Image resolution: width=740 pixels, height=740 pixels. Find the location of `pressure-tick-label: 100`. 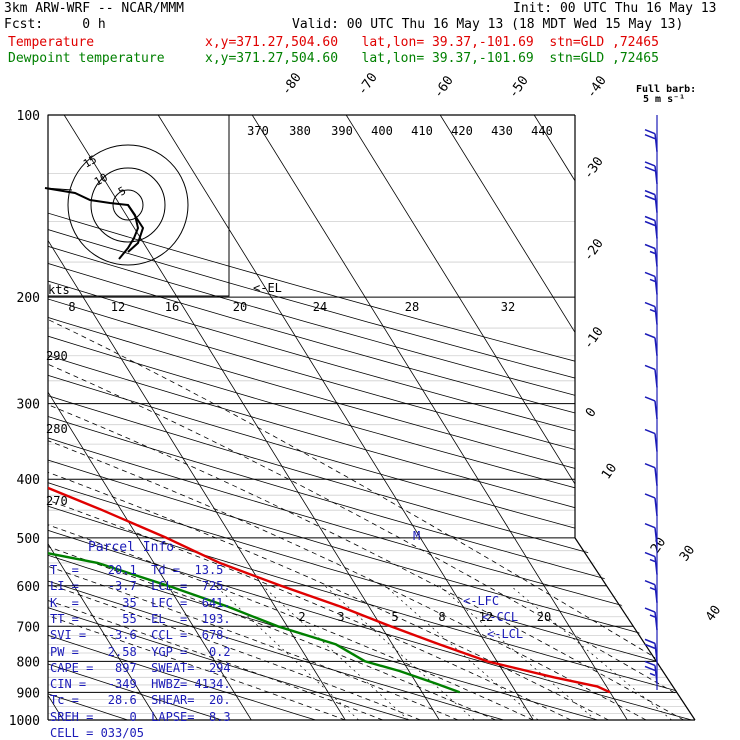

pressure-tick-label: 100 is located at coordinates (28, 116).